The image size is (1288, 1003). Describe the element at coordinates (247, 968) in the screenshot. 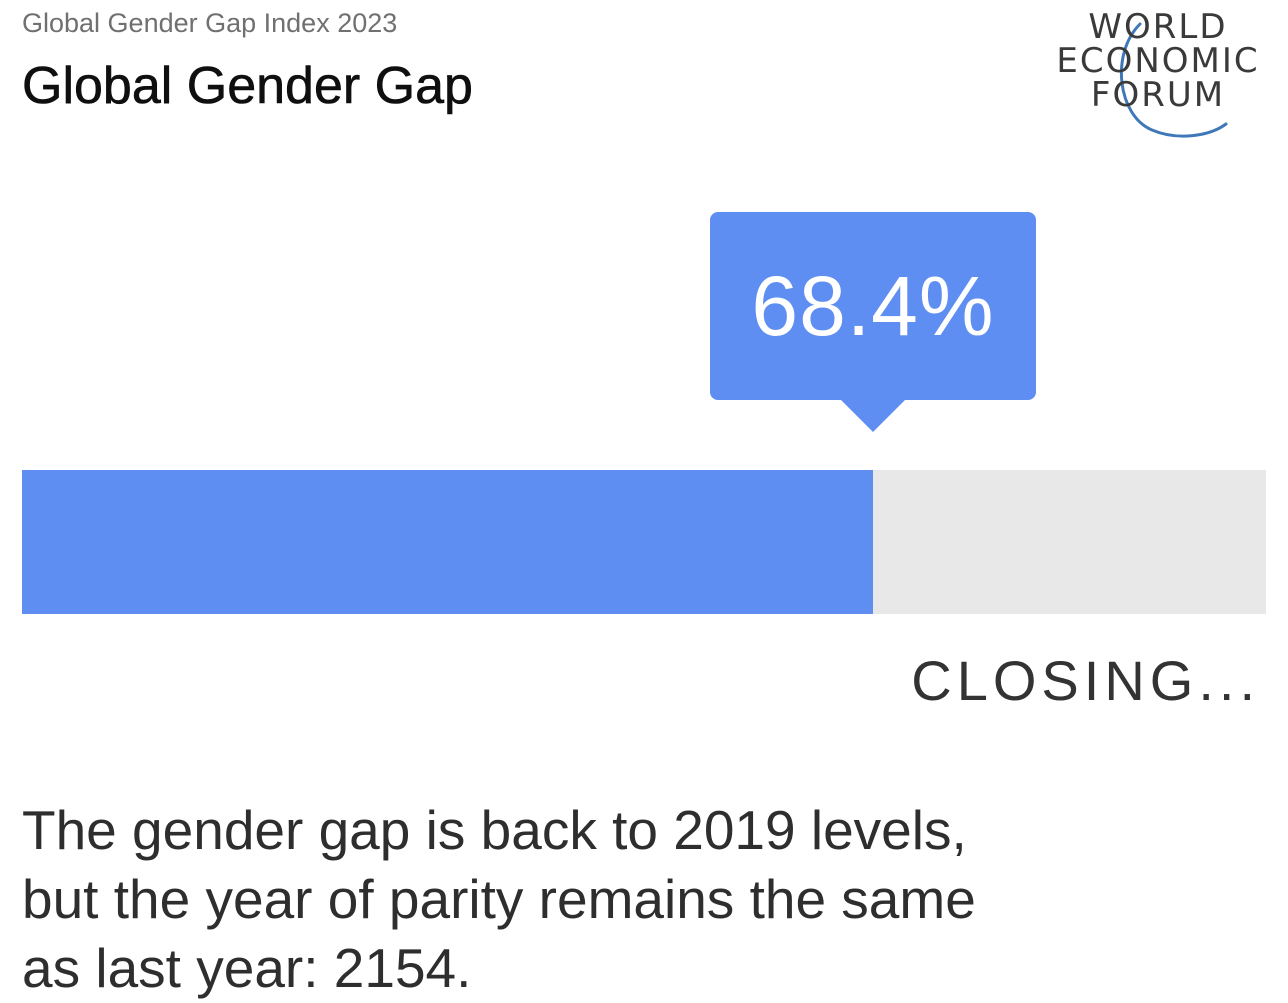

I see `caption-line-3: as last year: 2154.` at that location.